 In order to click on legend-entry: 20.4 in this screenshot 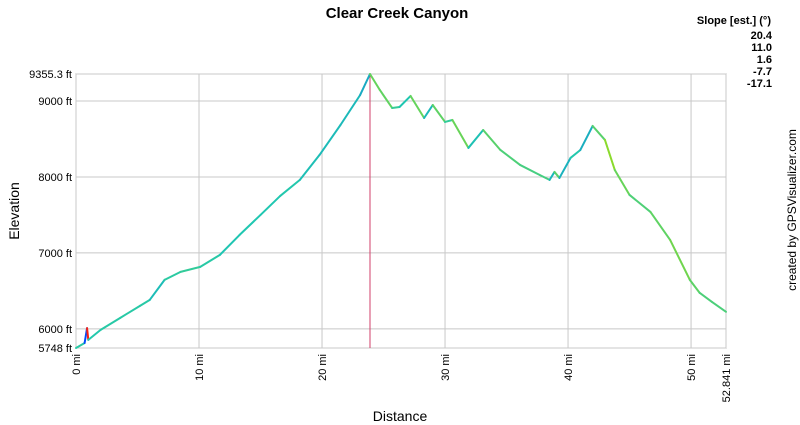, I will do `click(762, 36)`.